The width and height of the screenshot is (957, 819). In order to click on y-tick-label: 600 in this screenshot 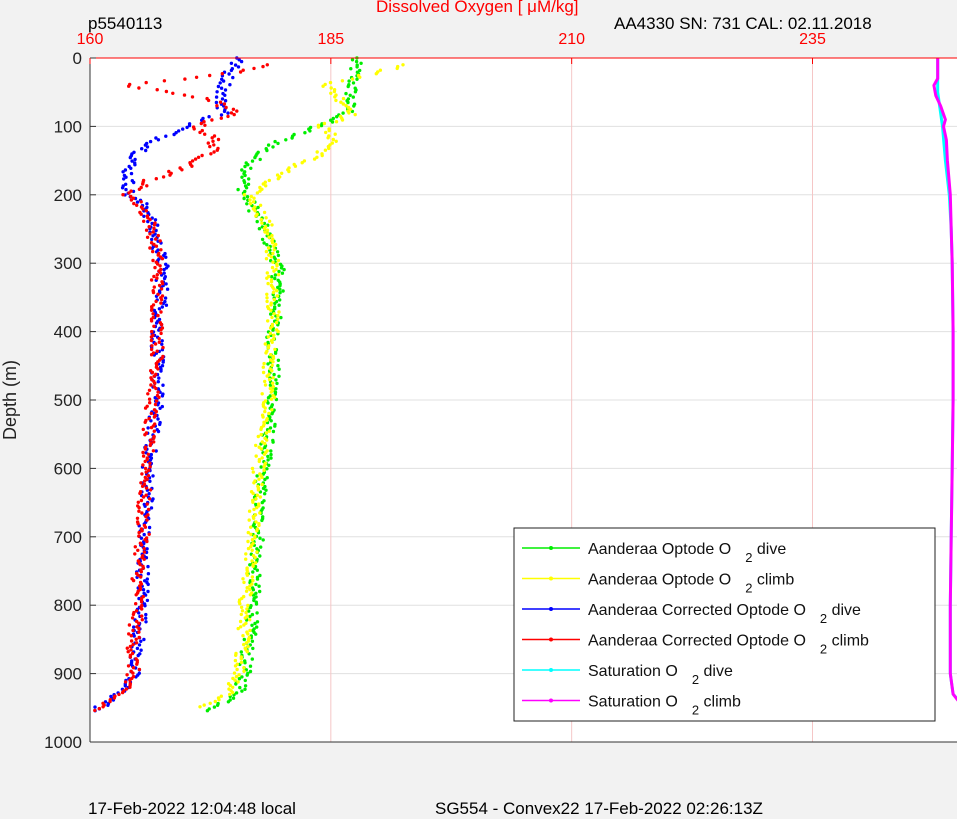, I will do `click(68, 468)`.